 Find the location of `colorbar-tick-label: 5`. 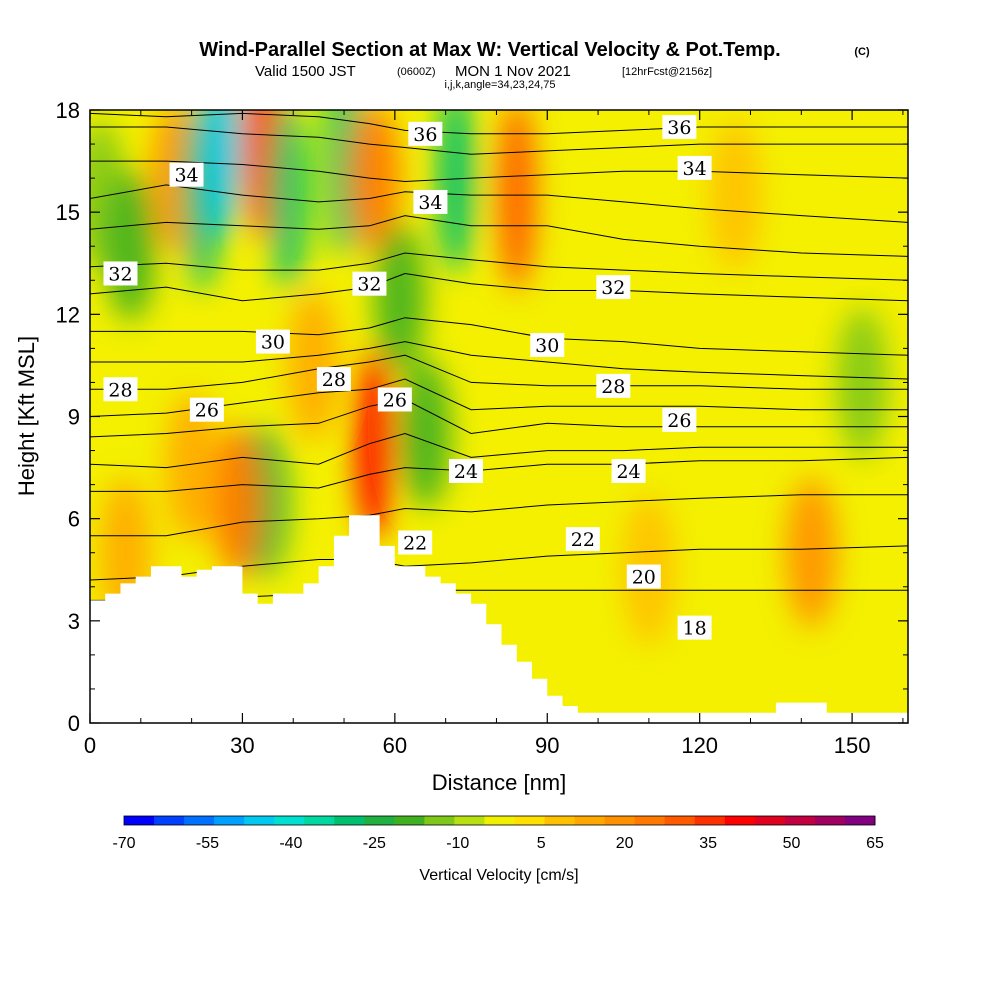

colorbar-tick-label: 5 is located at coordinates (541, 843).